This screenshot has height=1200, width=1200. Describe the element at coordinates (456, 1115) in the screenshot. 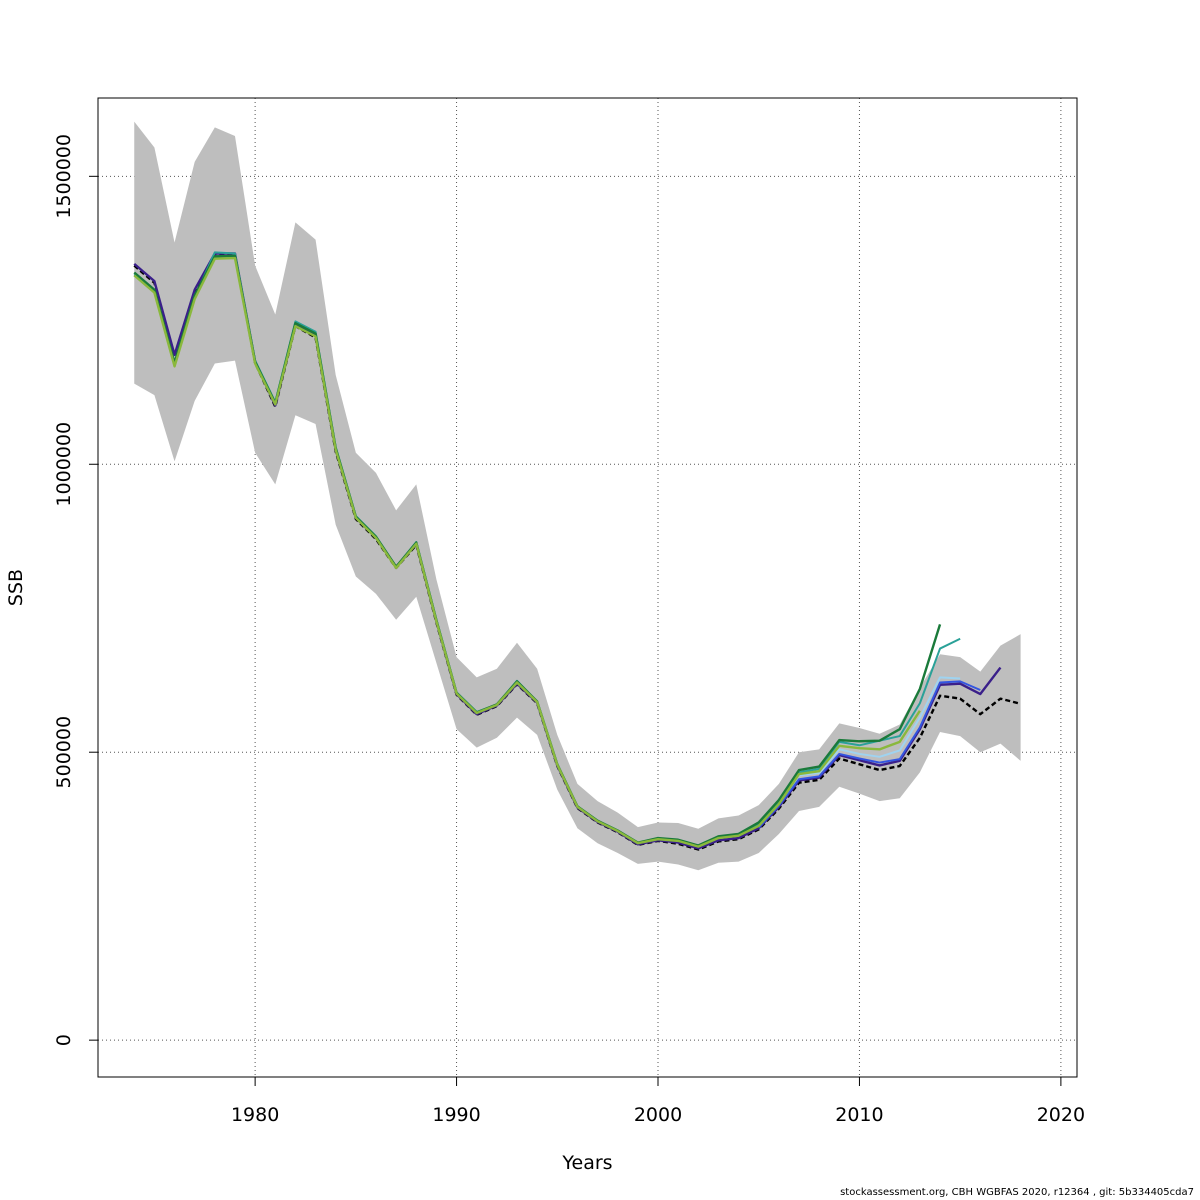

I see `x-tick-label: 1990` at that location.